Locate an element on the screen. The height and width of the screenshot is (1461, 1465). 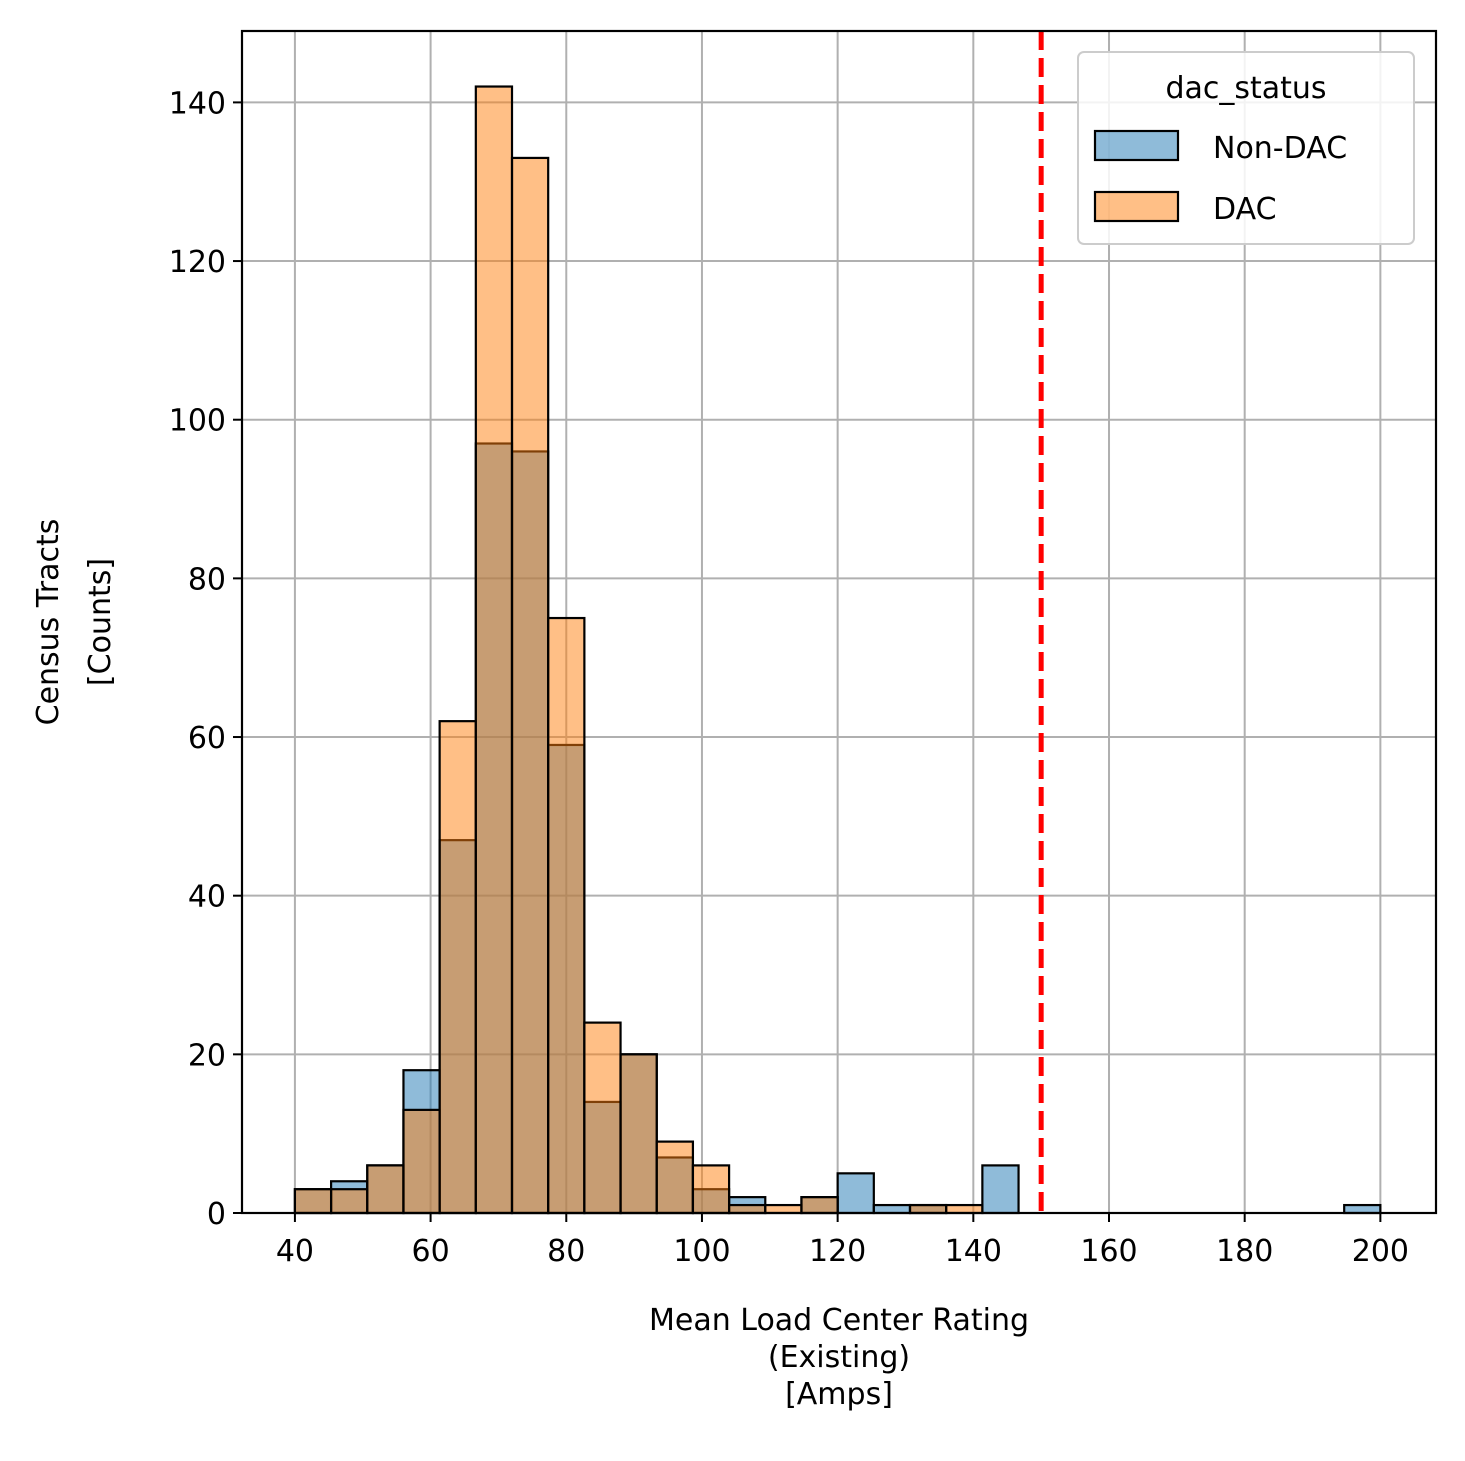
x-tick-label: 100 is located at coordinates (701, 1251).